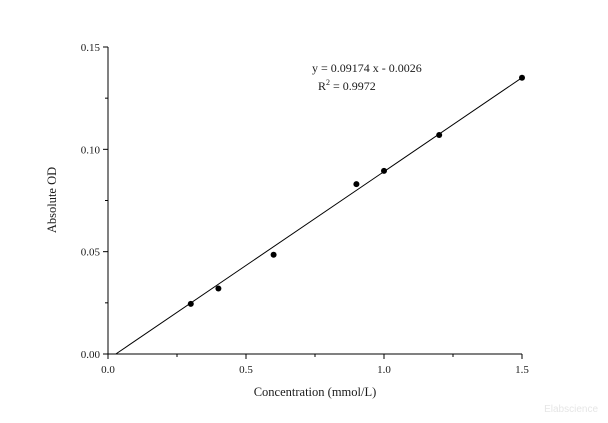  I want to click on y-tick-label: 0.00, so click(91, 355).